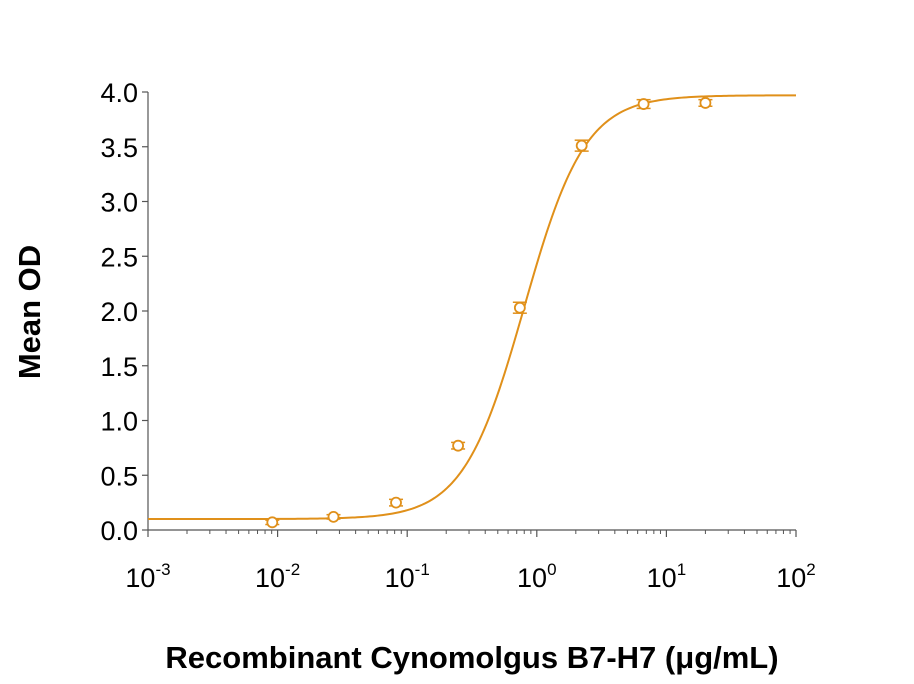 The width and height of the screenshot is (914, 684). Describe the element at coordinates (470, 561) in the screenshot. I see `x-axis: 10⁻³ 10⁻² 10⁻¹ 10⁰ 10¹ 10²` at that location.